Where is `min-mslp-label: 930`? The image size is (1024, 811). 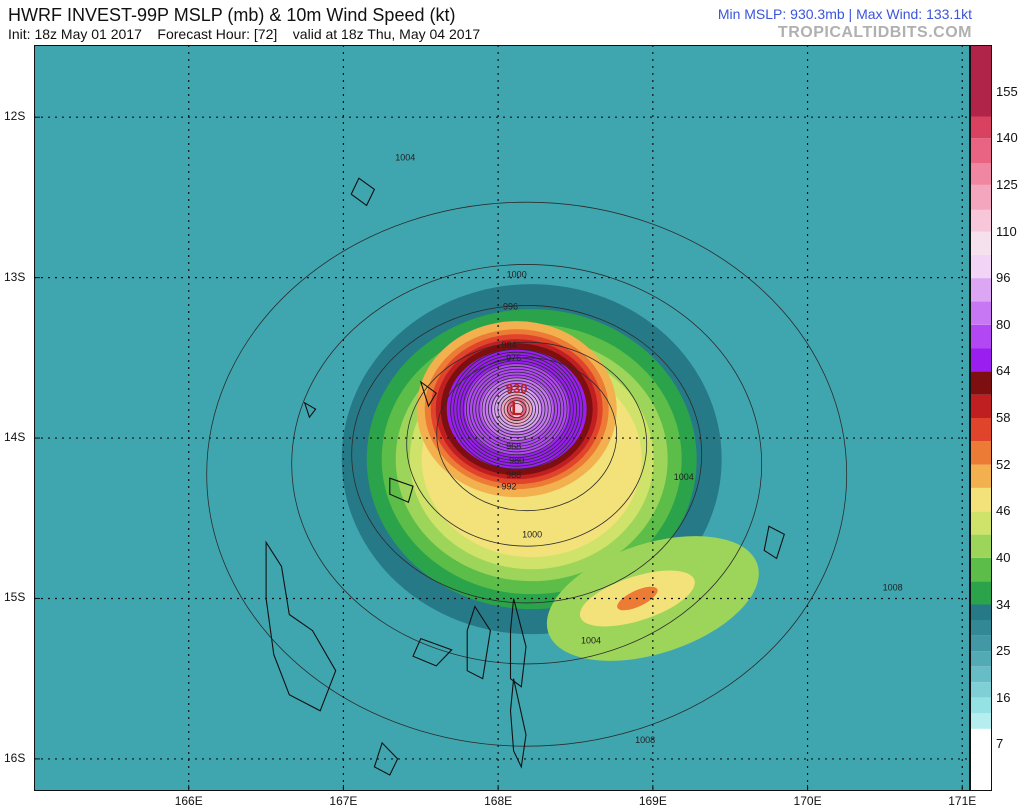 min-mslp-label: 930 is located at coordinates (517, 388).